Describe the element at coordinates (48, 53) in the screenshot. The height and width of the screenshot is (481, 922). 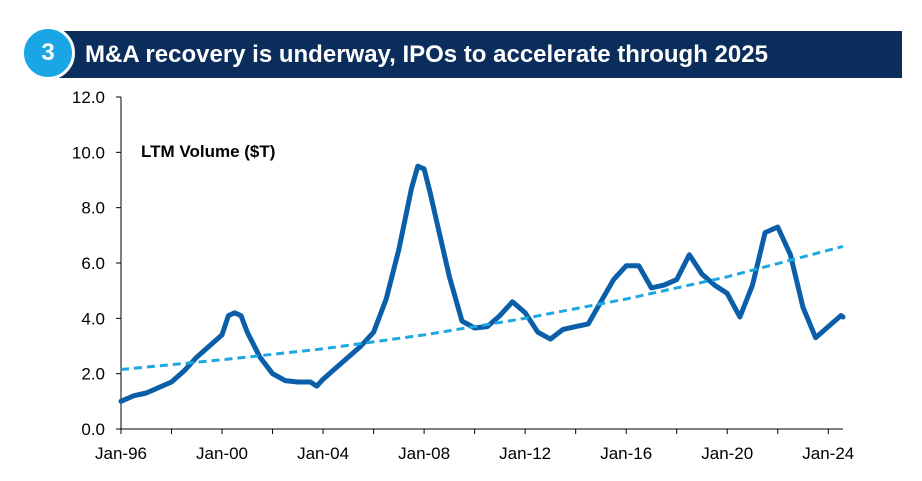
I see `section-number-badge: 3` at that location.